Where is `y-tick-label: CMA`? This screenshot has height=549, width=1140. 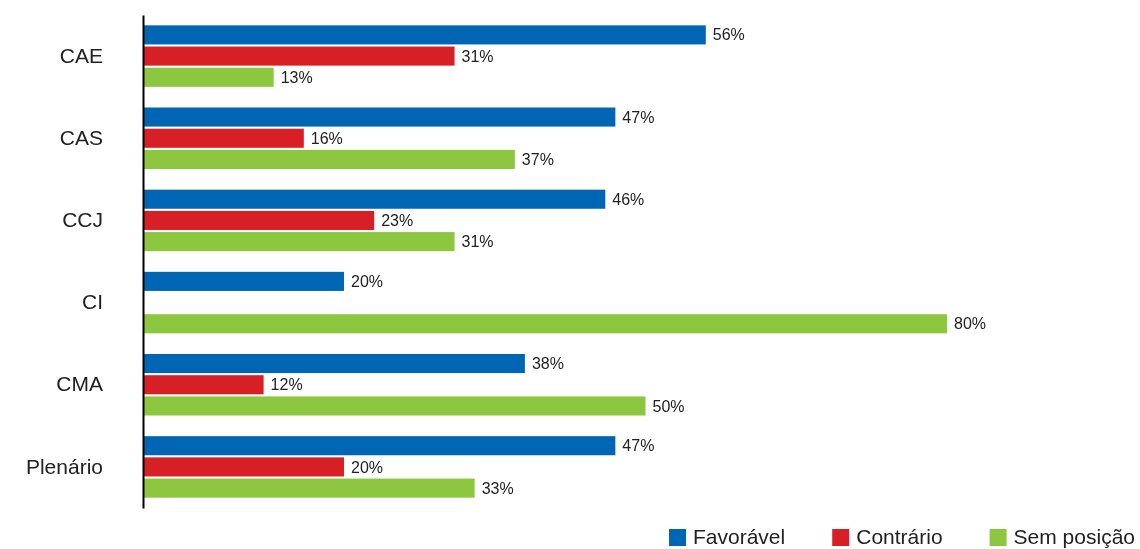 y-tick-label: CMA is located at coordinates (79, 384).